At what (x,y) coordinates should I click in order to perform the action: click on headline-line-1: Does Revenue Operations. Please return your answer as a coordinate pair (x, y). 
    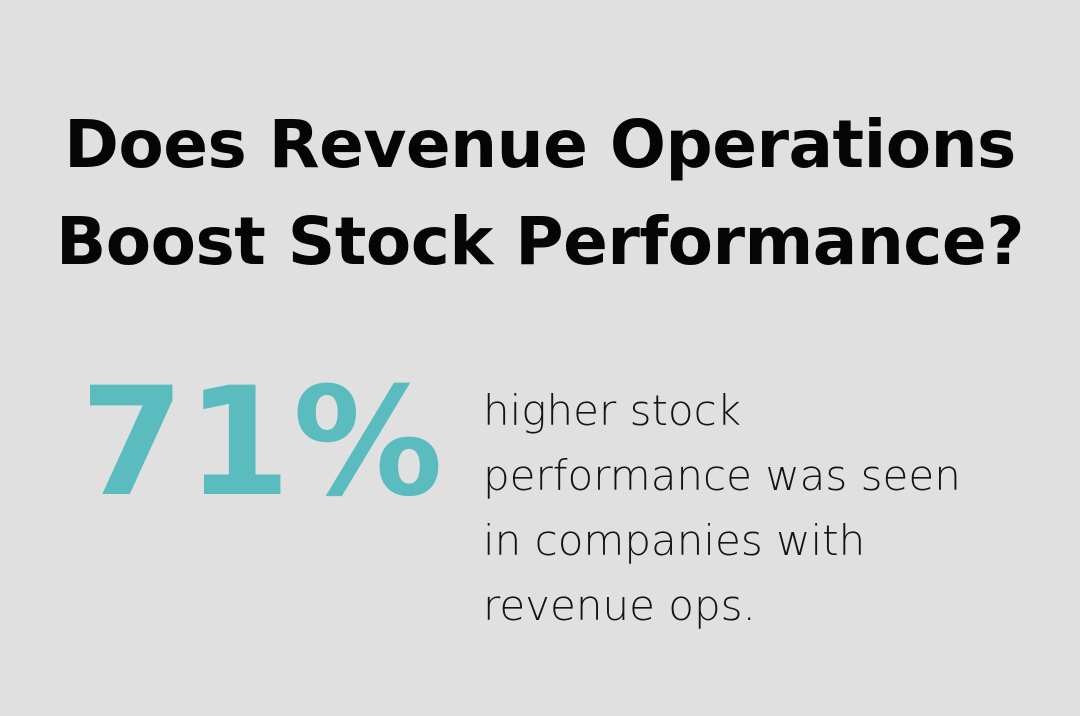
    Looking at the image, I should click on (540, 144).